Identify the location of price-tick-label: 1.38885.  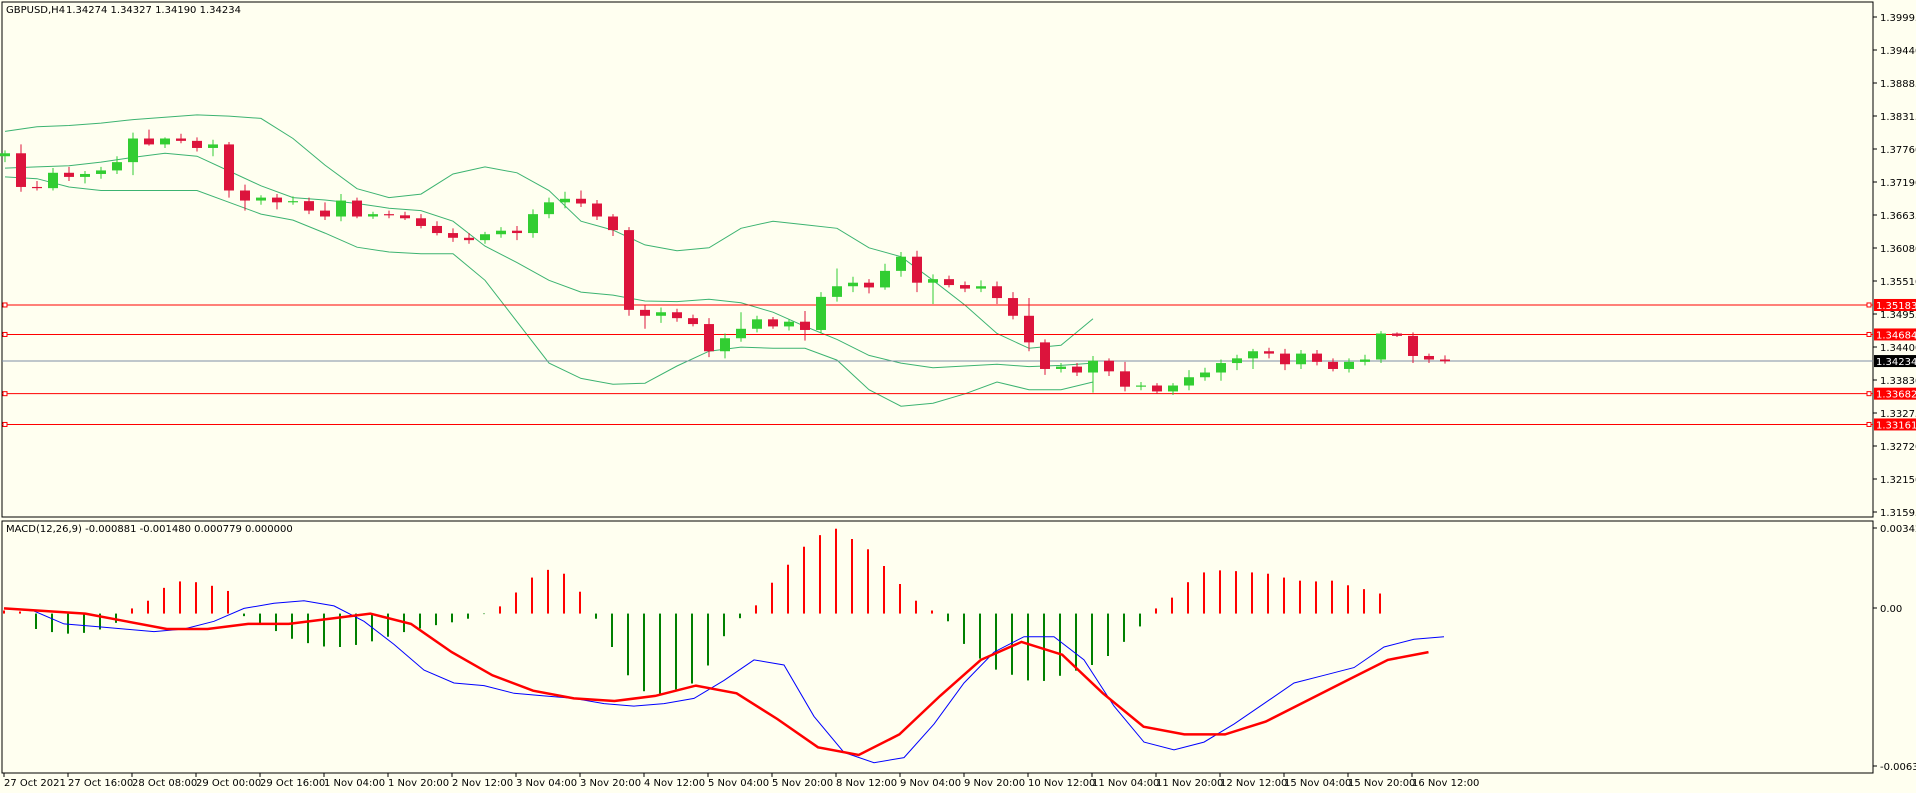
(1898, 84).